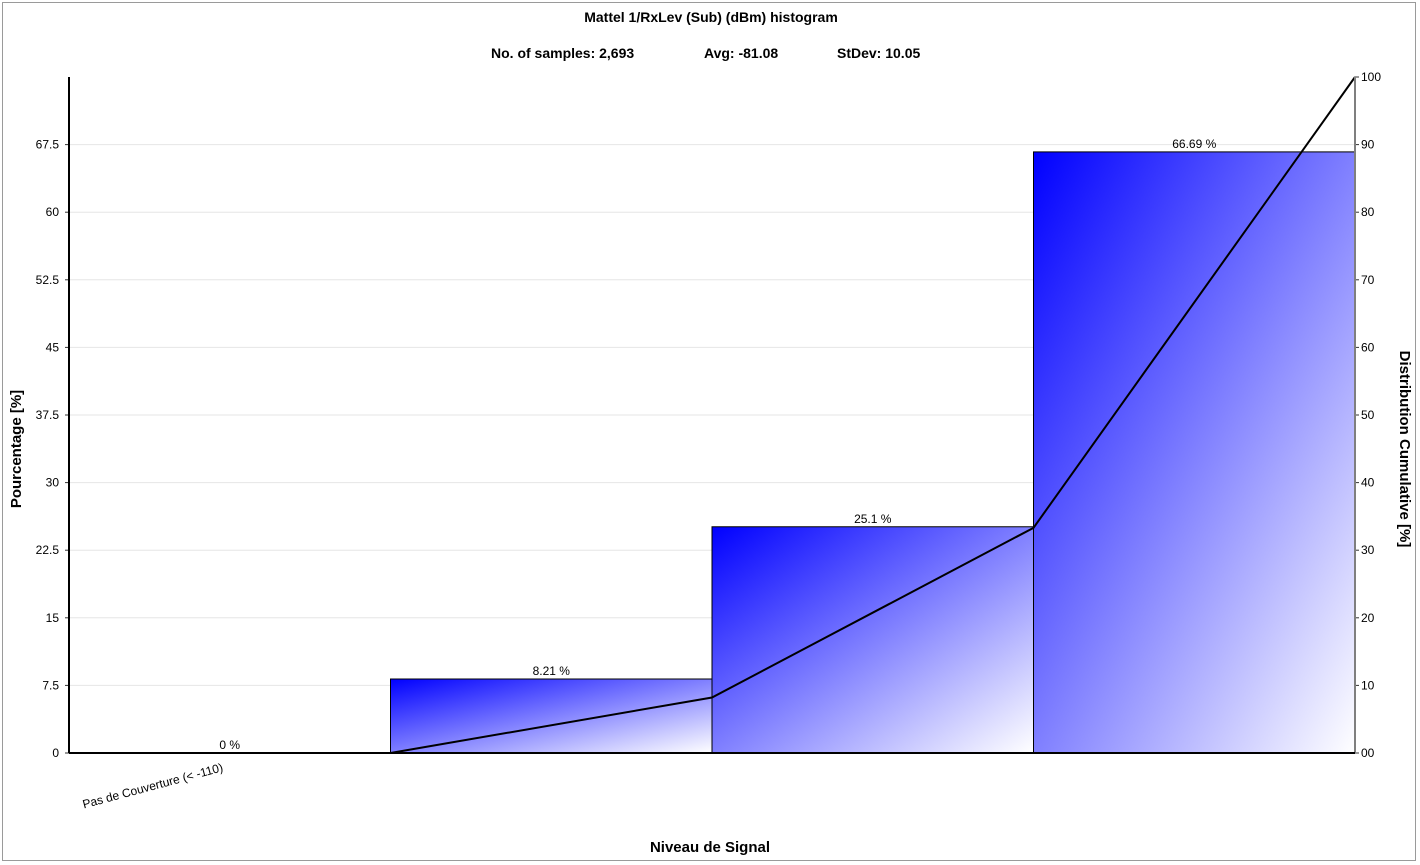 This screenshot has height=865, width=1420. I want to click on y-tick-label: 30, so click(53, 483).